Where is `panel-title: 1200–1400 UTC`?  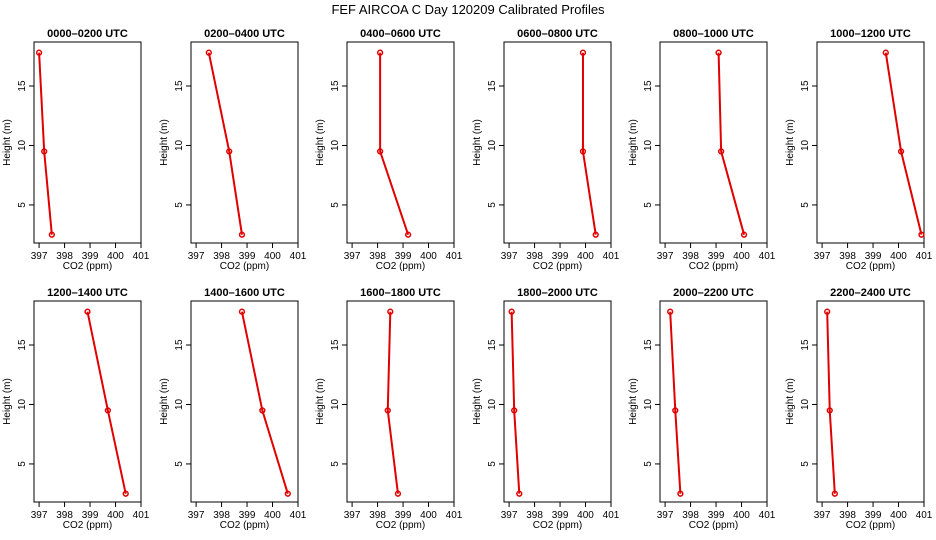
panel-title: 1200–1400 UTC is located at coordinates (87, 293).